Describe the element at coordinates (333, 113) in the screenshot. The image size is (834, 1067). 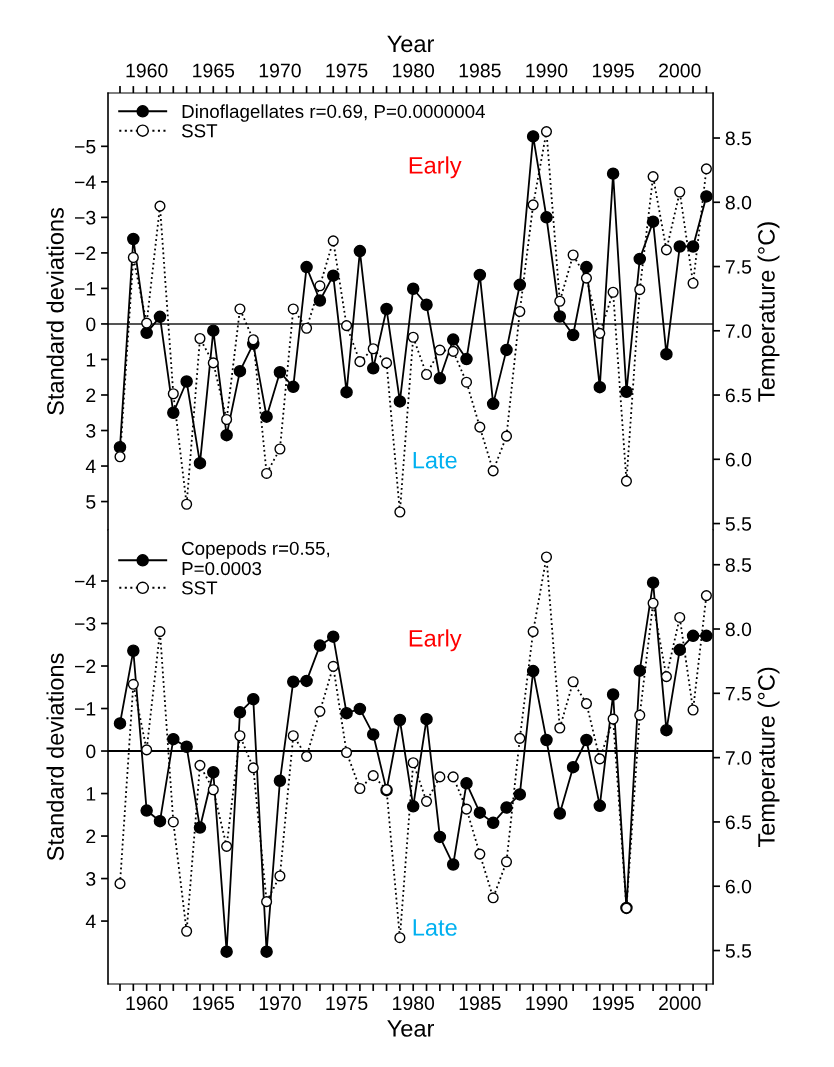
I see `legend-label: Dinoflagellates r=0.69, P=0.0000004` at that location.